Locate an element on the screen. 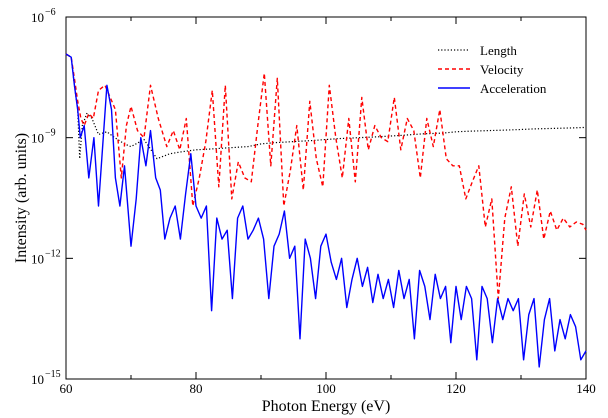 The image size is (608, 418). x-tick-label: 140 is located at coordinates (586, 388).